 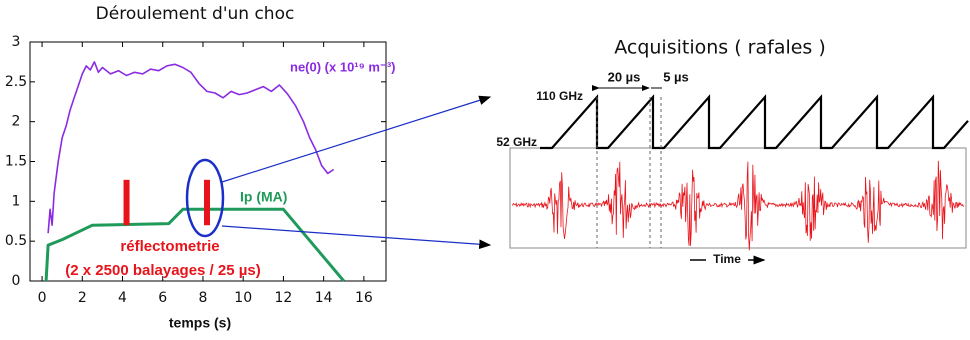 I want to click on burst-frame, so click(x=738, y=198).